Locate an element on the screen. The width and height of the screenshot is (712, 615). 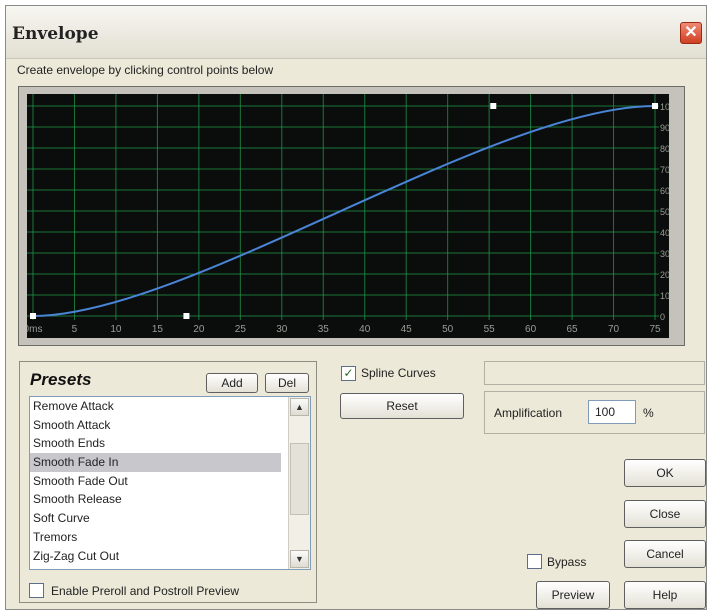
y-tick-label: 100 is located at coordinates (664, 107).